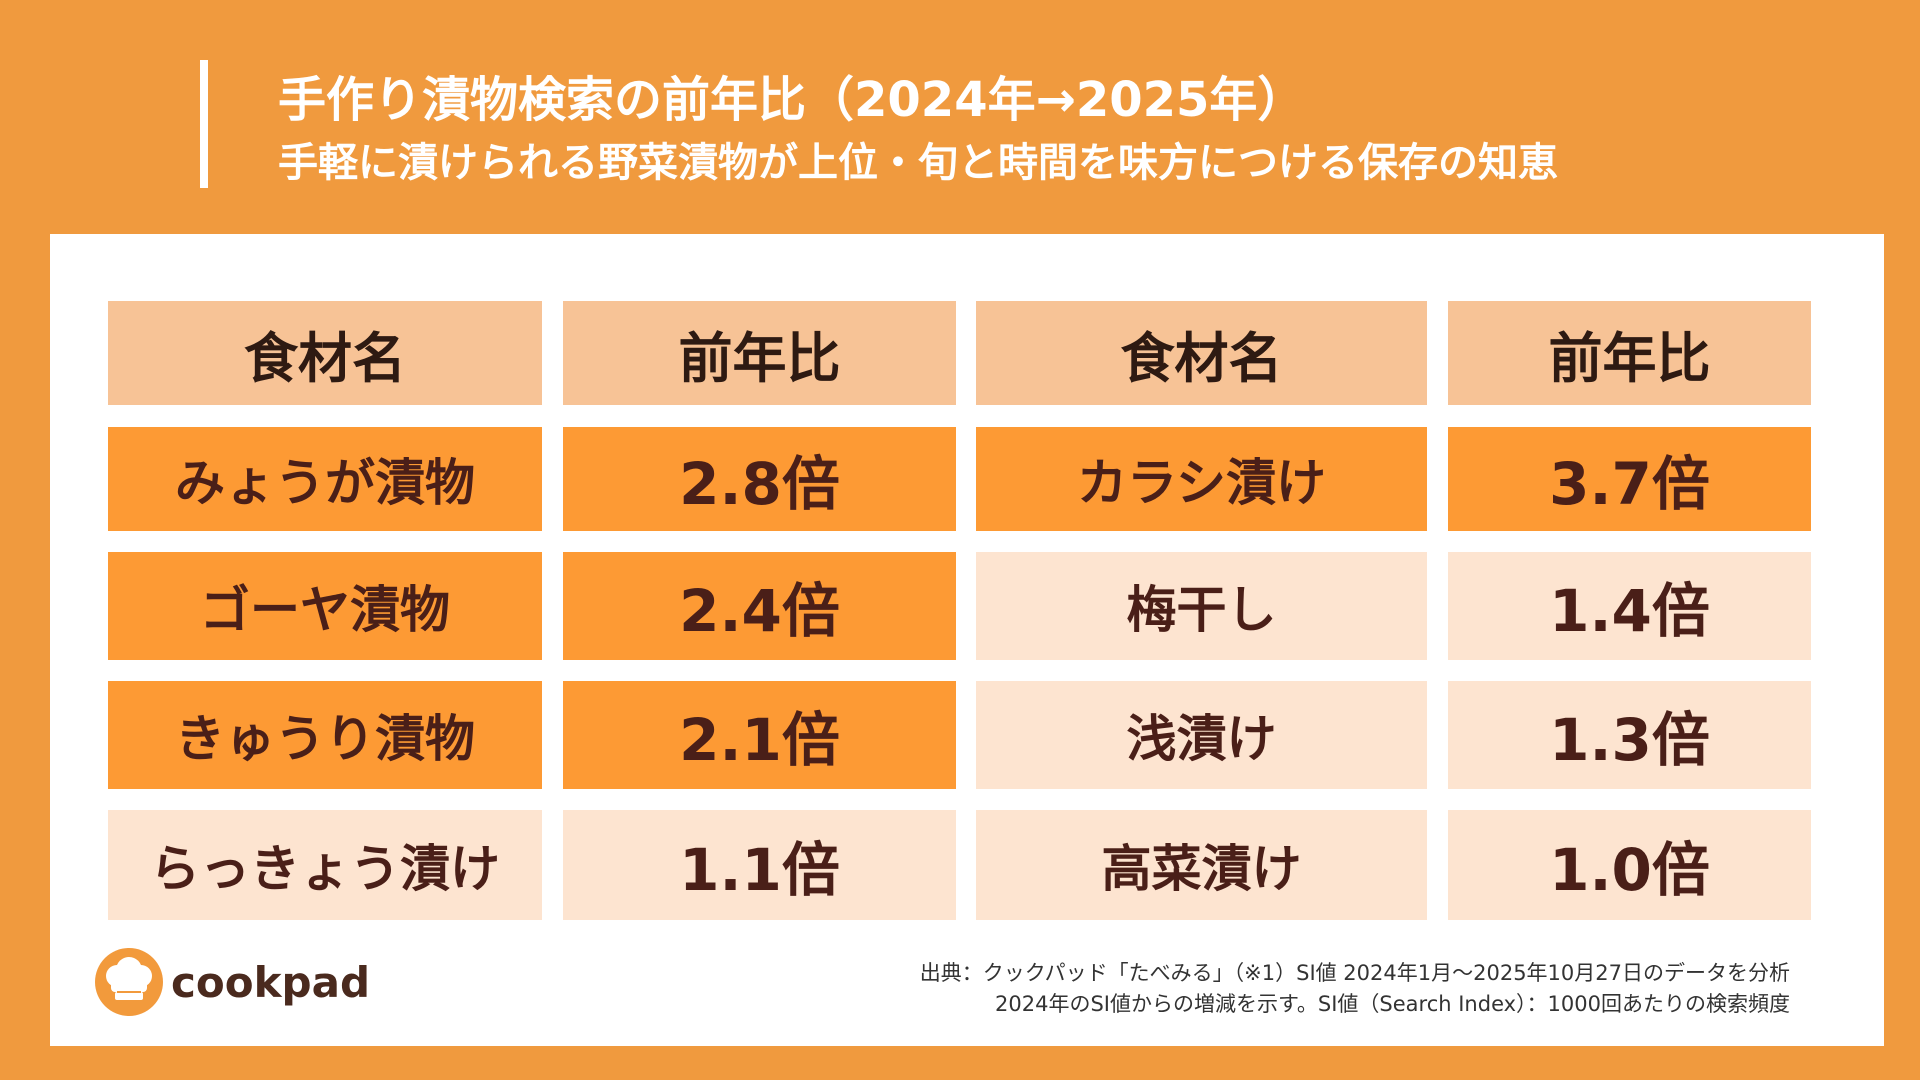  What do you see at coordinates (325, 479) in the screenshot?
I see `table-cell-name: みょうが漬物` at bounding box center [325, 479].